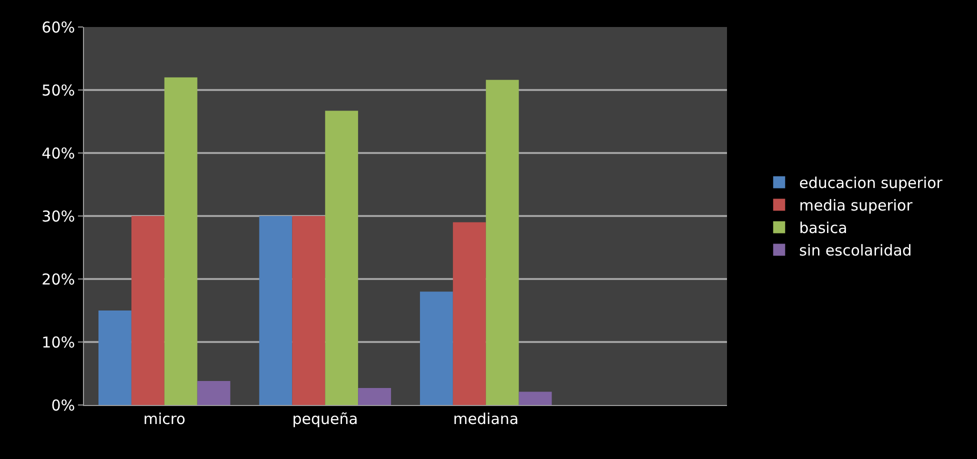 The width and height of the screenshot is (977, 459). Describe the element at coordinates (63, 405) in the screenshot. I see `y-tick-label: 0%` at that location.